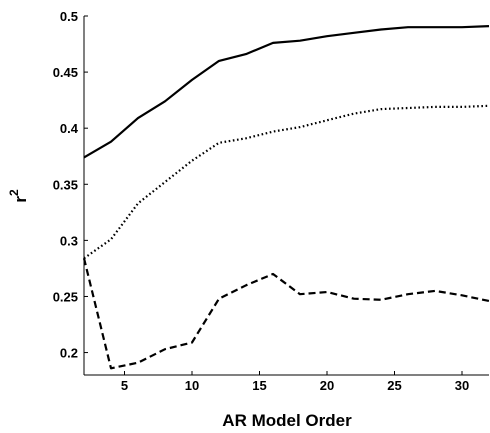 The image size is (490, 433). What do you see at coordinates (20, 199) in the screenshot?
I see `y-axis-title-base: r` at bounding box center [20, 199].